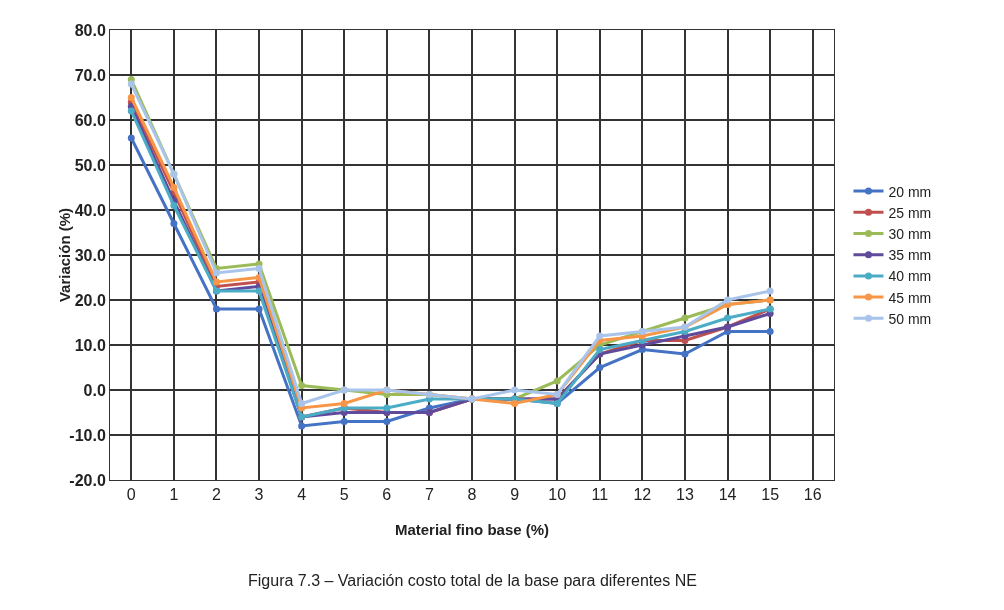  I want to click on x-tick-label: 7, so click(429, 495).